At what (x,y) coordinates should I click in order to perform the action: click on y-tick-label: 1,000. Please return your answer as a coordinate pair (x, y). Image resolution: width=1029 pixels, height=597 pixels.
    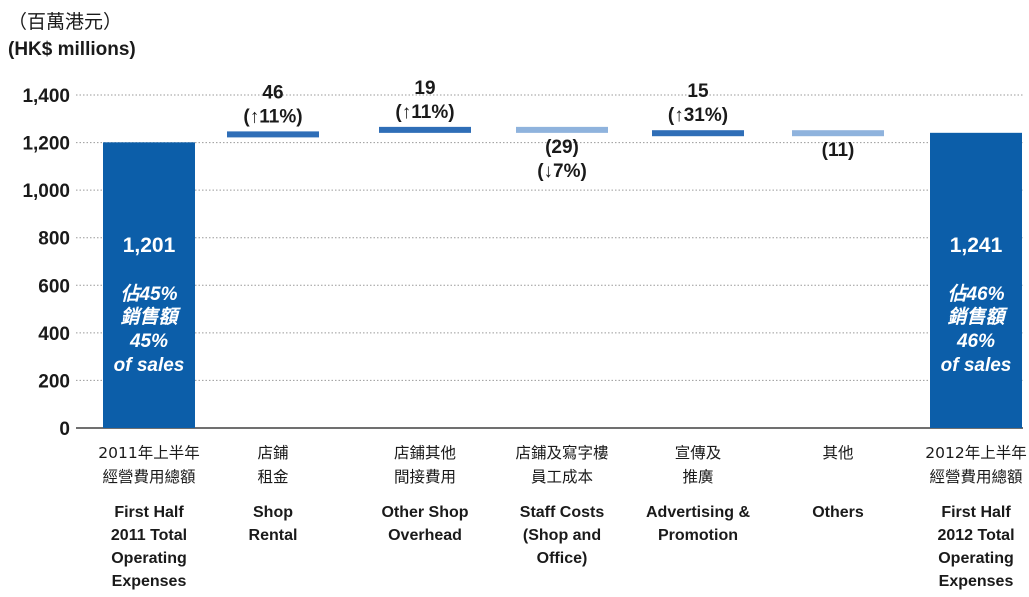
    Looking at the image, I should click on (46, 191).